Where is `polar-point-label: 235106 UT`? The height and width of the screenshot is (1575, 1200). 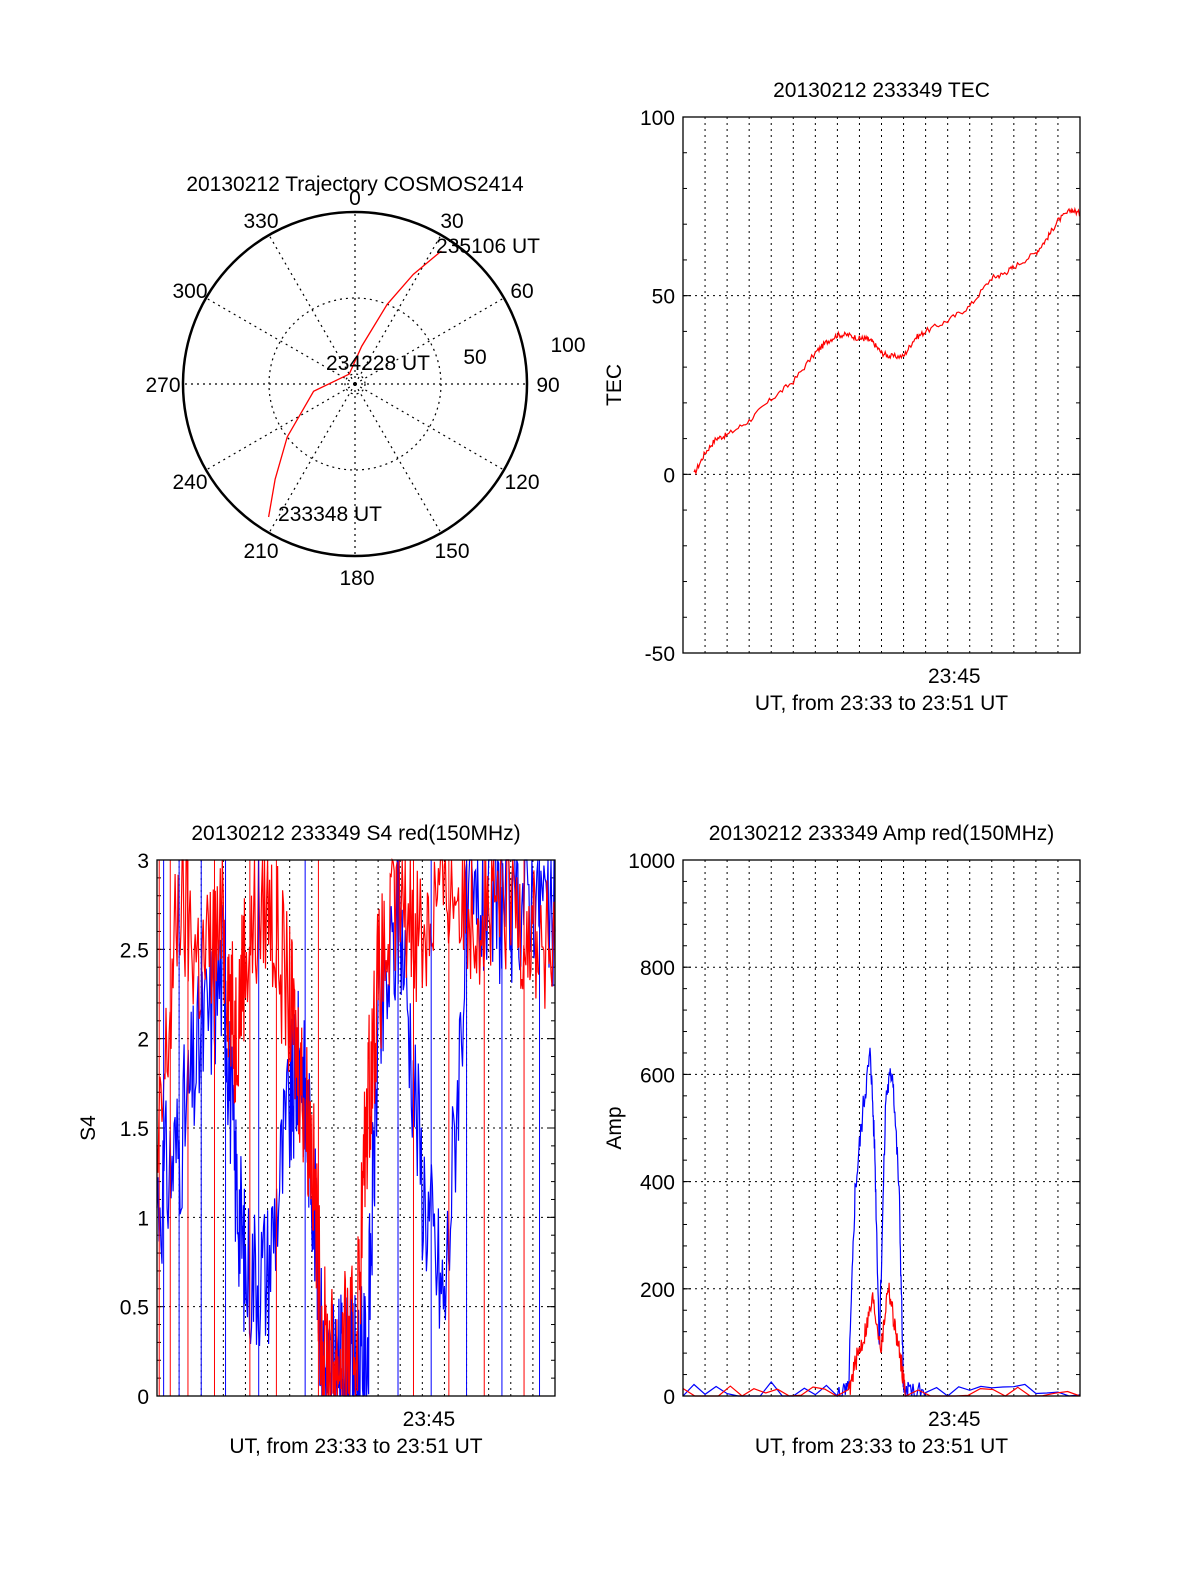 polar-point-label: 235106 UT is located at coordinates (488, 246).